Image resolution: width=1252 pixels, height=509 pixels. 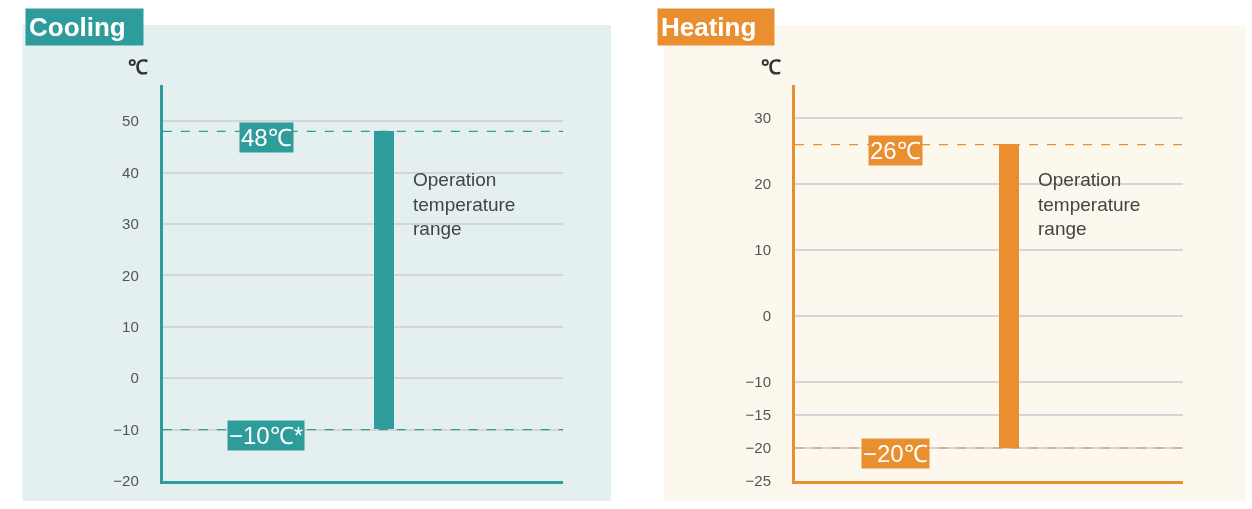 I want to click on y-tick-label: −25, so click(x=758, y=481).